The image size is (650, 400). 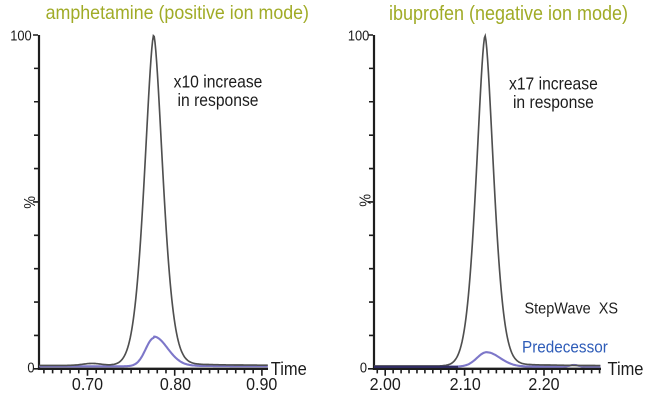 I want to click on svg-text: 2.10, so click(x=465, y=384).